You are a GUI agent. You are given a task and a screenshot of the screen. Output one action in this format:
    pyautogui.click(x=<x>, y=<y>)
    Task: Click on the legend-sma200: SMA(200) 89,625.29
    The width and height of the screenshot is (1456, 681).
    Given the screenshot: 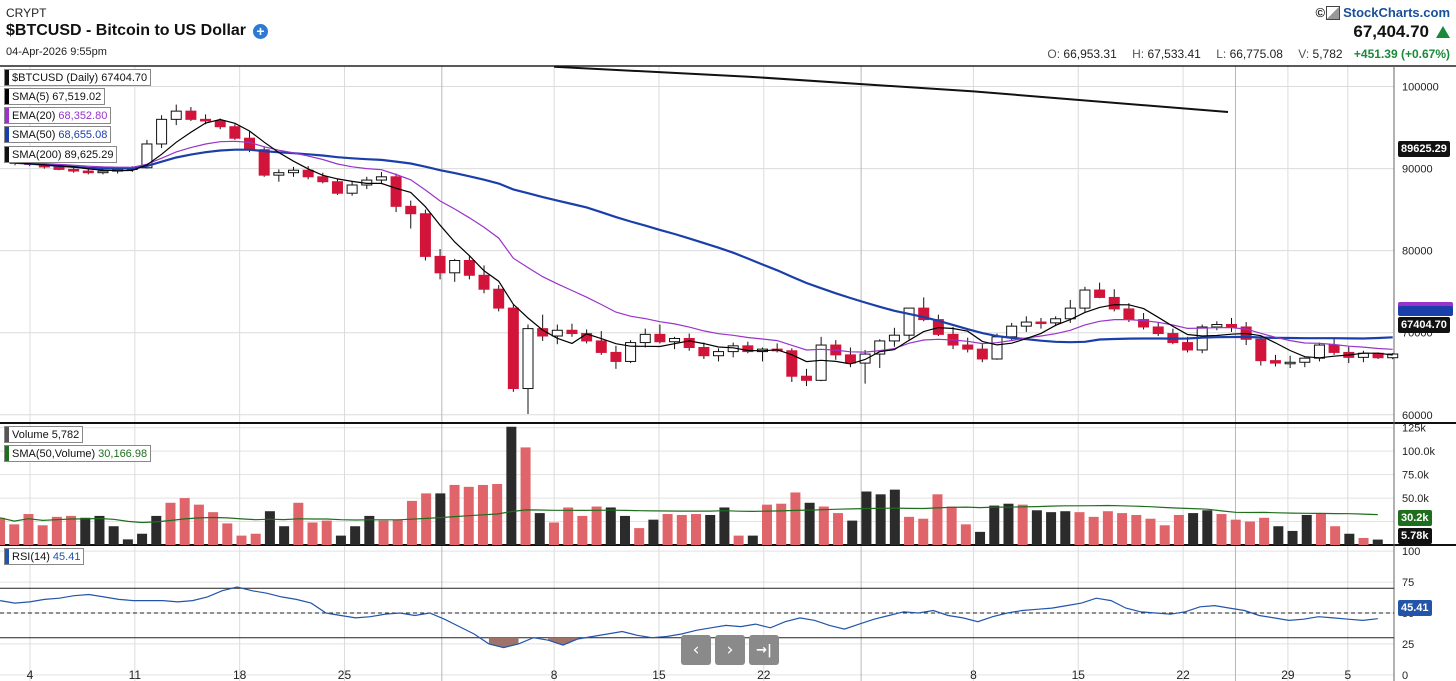 What is the action you would take?
    pyautogui.click(x=61, y=154)
    